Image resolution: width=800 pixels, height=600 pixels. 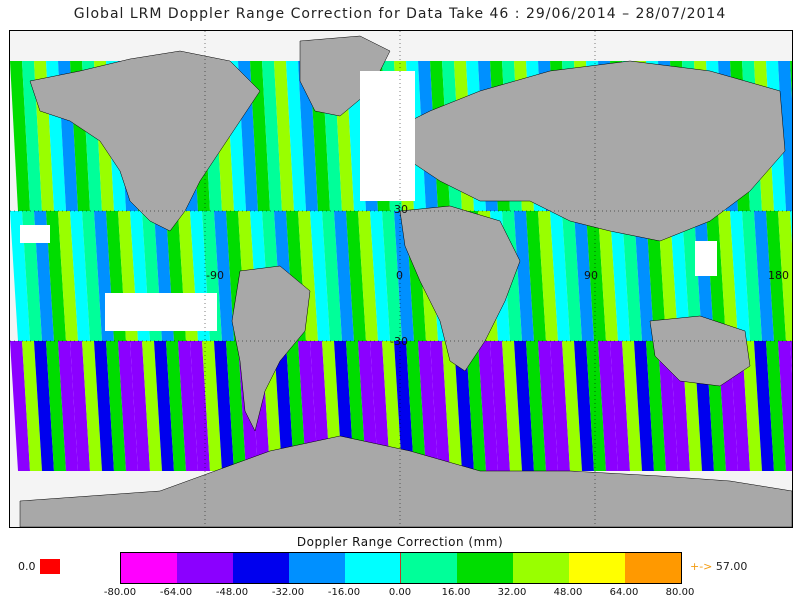 I want to click on australia, so click(x=700, y=351).